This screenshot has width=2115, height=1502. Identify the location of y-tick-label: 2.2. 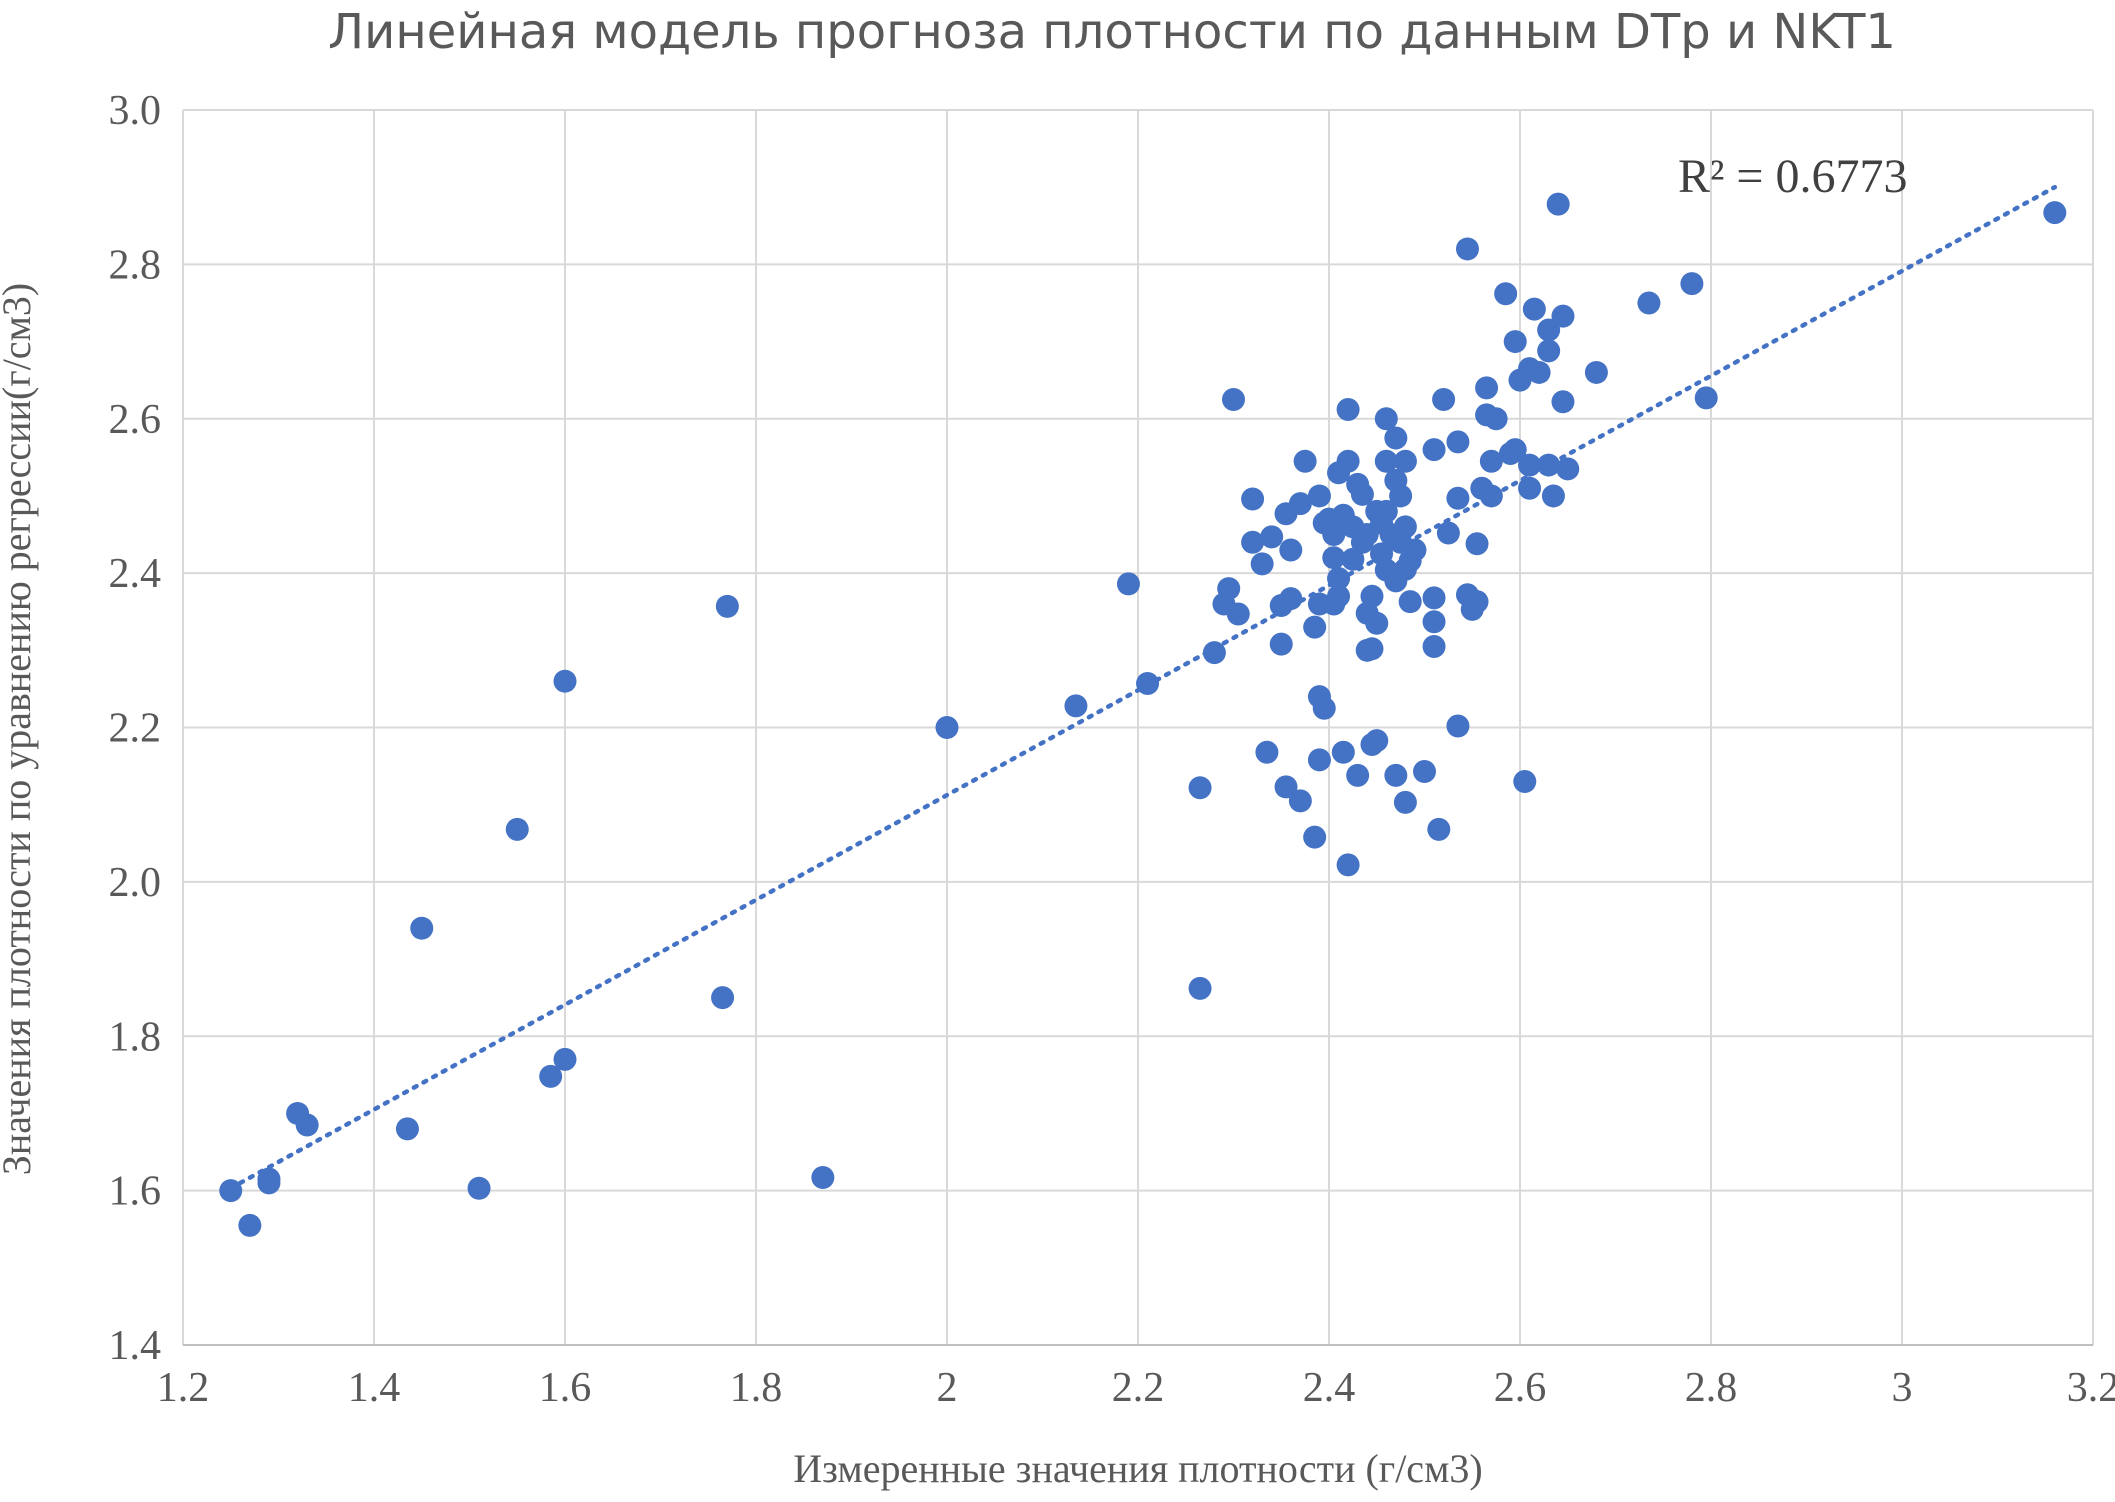
(135, 729).